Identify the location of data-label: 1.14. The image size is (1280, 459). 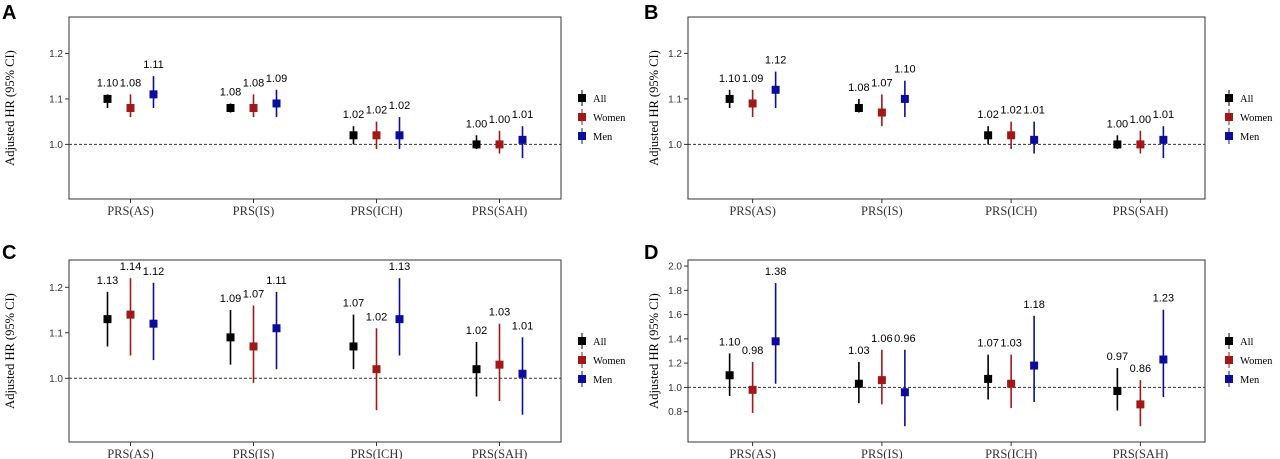
(130, 267).